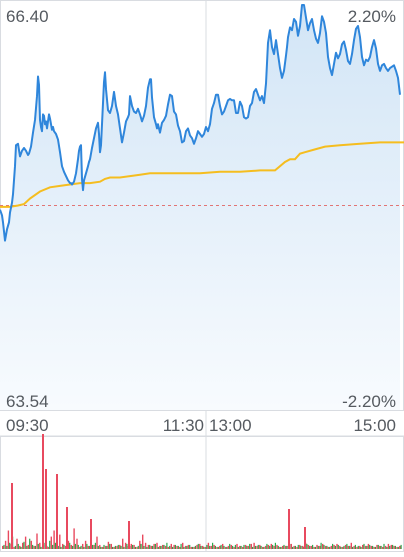  Describe the element at coordinates (230, 425) in the screenshot. I see `time-label-1300: 13:00` at that location.